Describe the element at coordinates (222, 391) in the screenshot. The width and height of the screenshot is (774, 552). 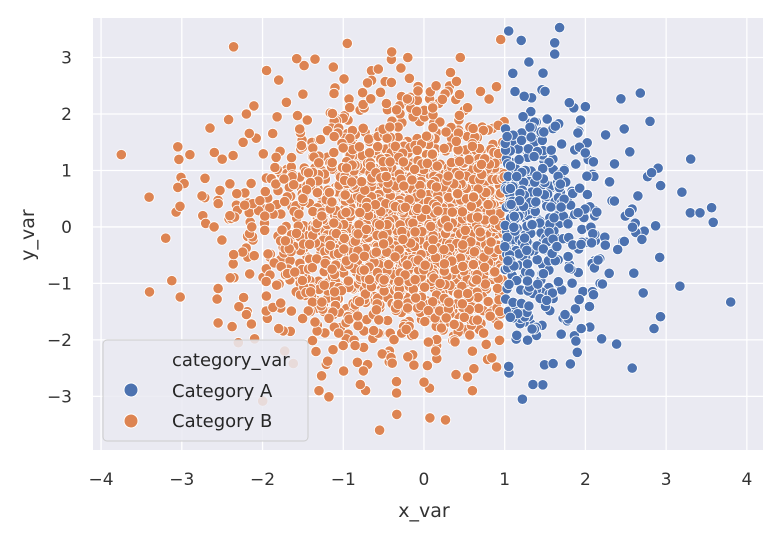
I see `legend-label-category-a: Category A` at that location.